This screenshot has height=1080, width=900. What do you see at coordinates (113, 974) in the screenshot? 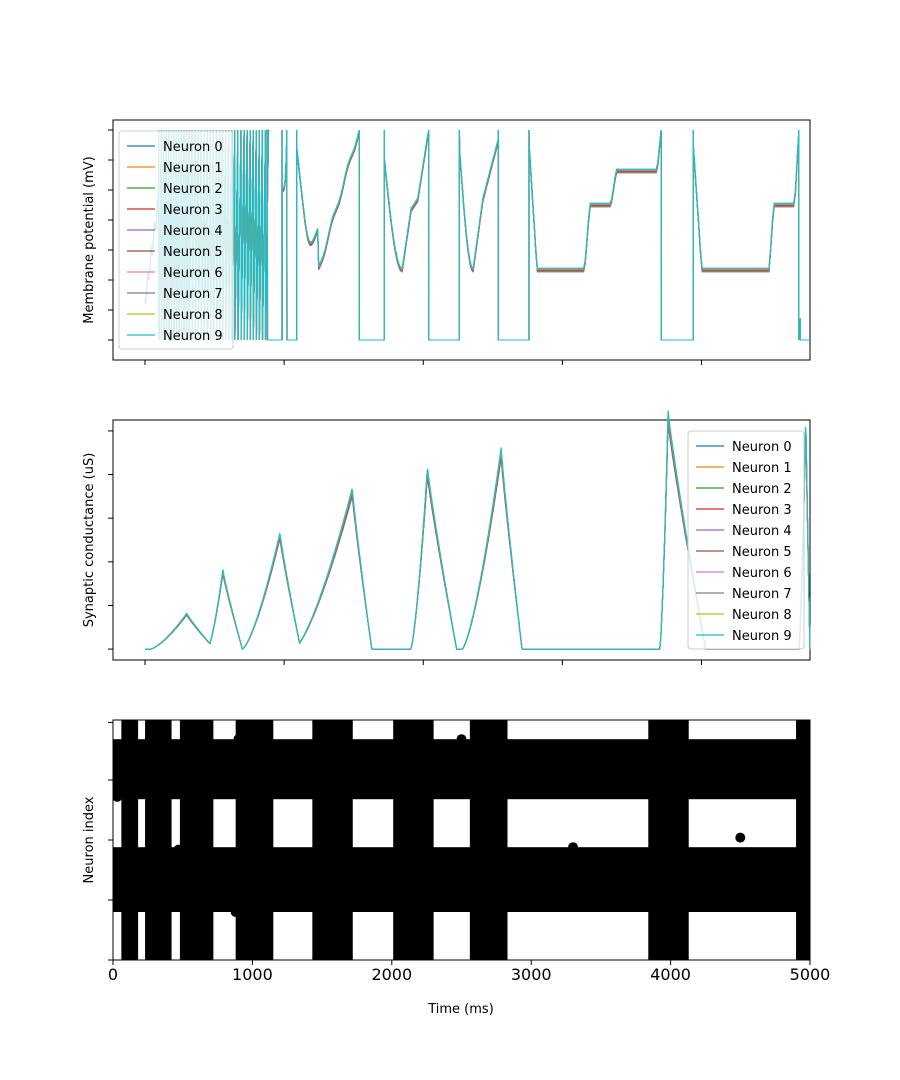
I see `x-tick-label: 0` at bounding box center [113, 974].